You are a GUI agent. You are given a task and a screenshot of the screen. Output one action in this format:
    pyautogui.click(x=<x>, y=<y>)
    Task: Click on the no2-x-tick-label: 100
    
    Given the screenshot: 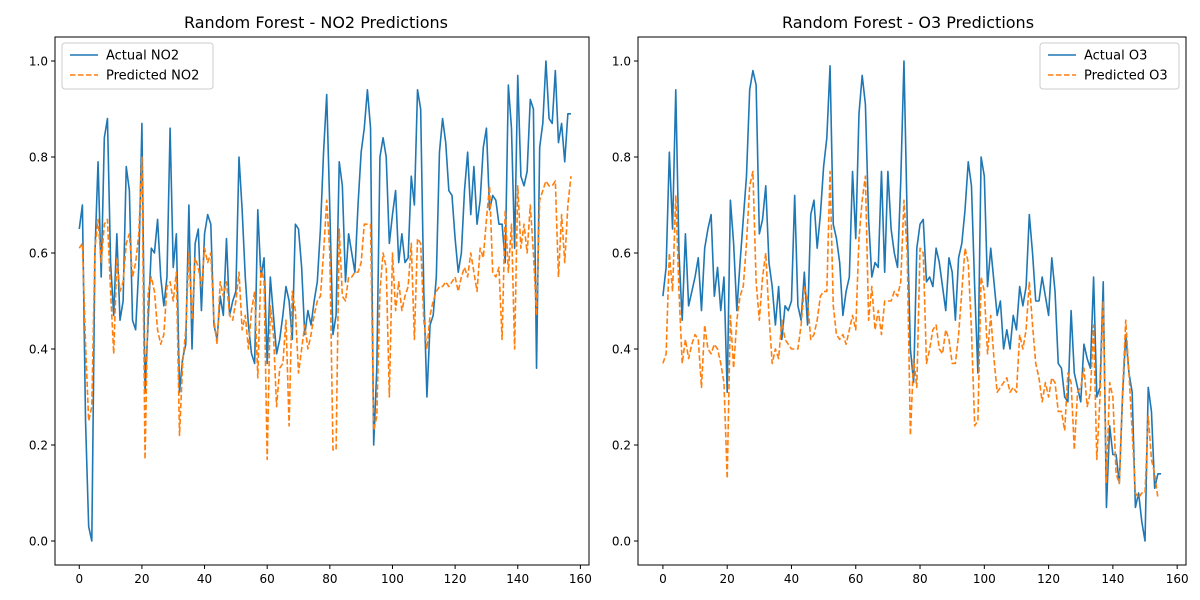 What is the action you would take?
    pyautogui.click(x=392, y=579)
    